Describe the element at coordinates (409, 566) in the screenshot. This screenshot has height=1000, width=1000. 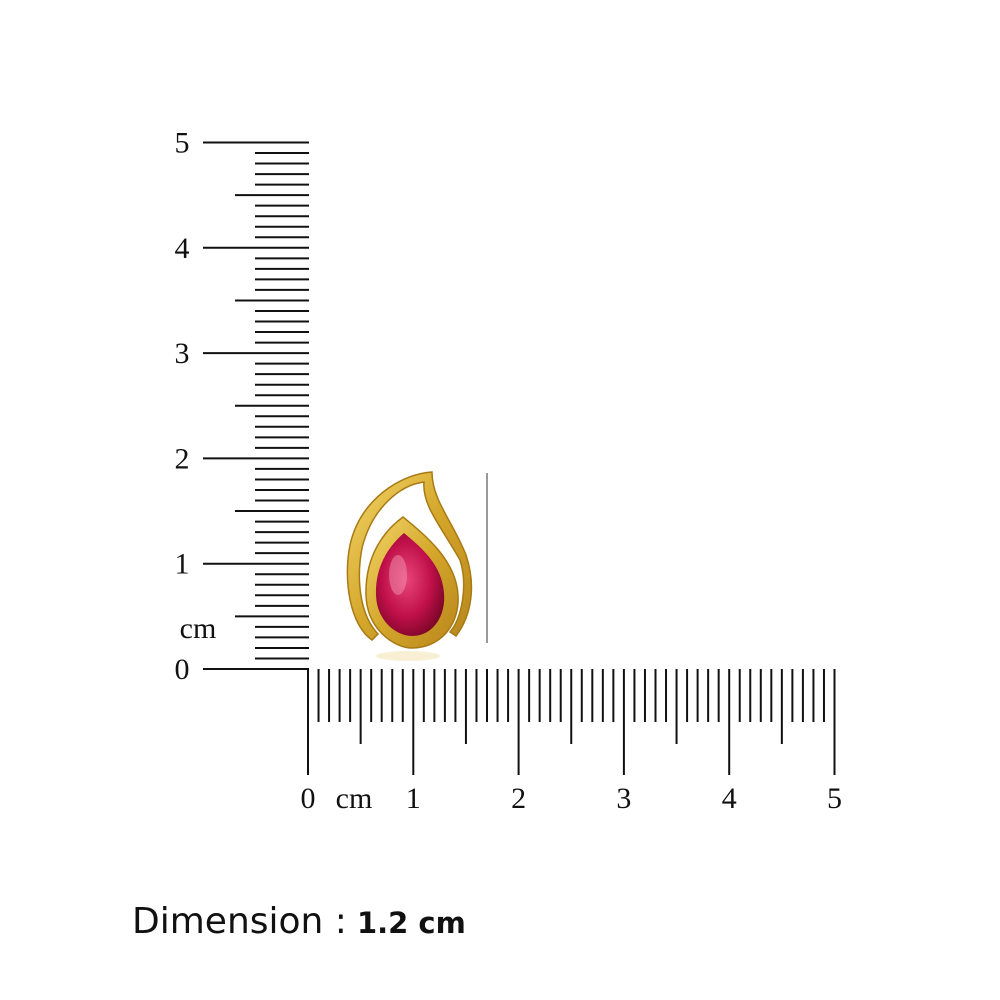
I see `earring` at that location.